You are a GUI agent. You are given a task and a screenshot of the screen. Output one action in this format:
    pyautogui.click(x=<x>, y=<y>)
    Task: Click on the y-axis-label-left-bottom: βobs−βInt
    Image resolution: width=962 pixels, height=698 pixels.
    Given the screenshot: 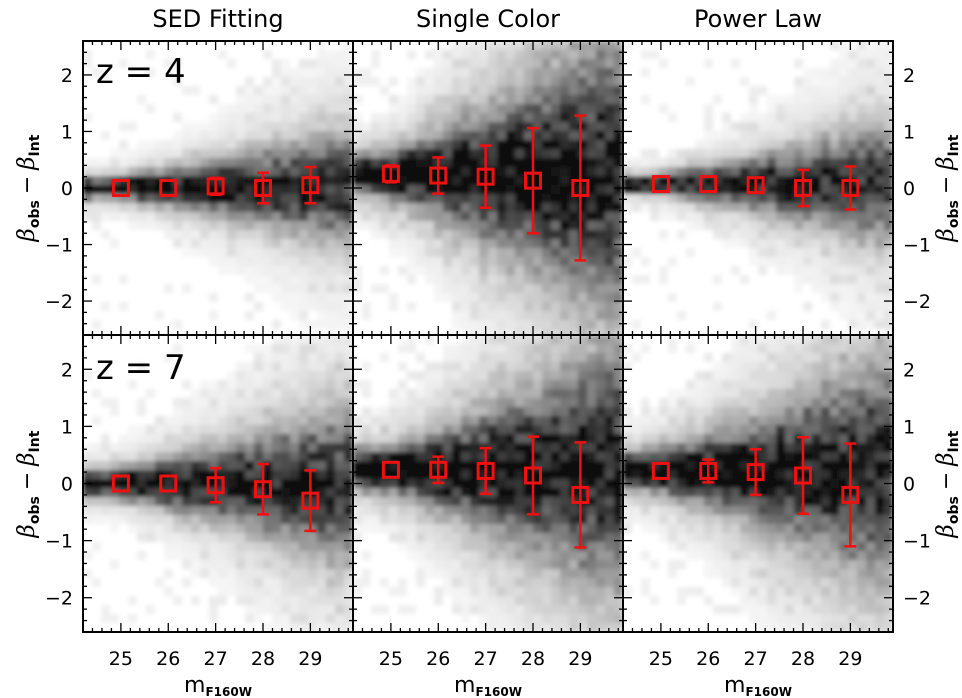 What is the action you would take?
    pyautogui.click(x=28, y=484)
    